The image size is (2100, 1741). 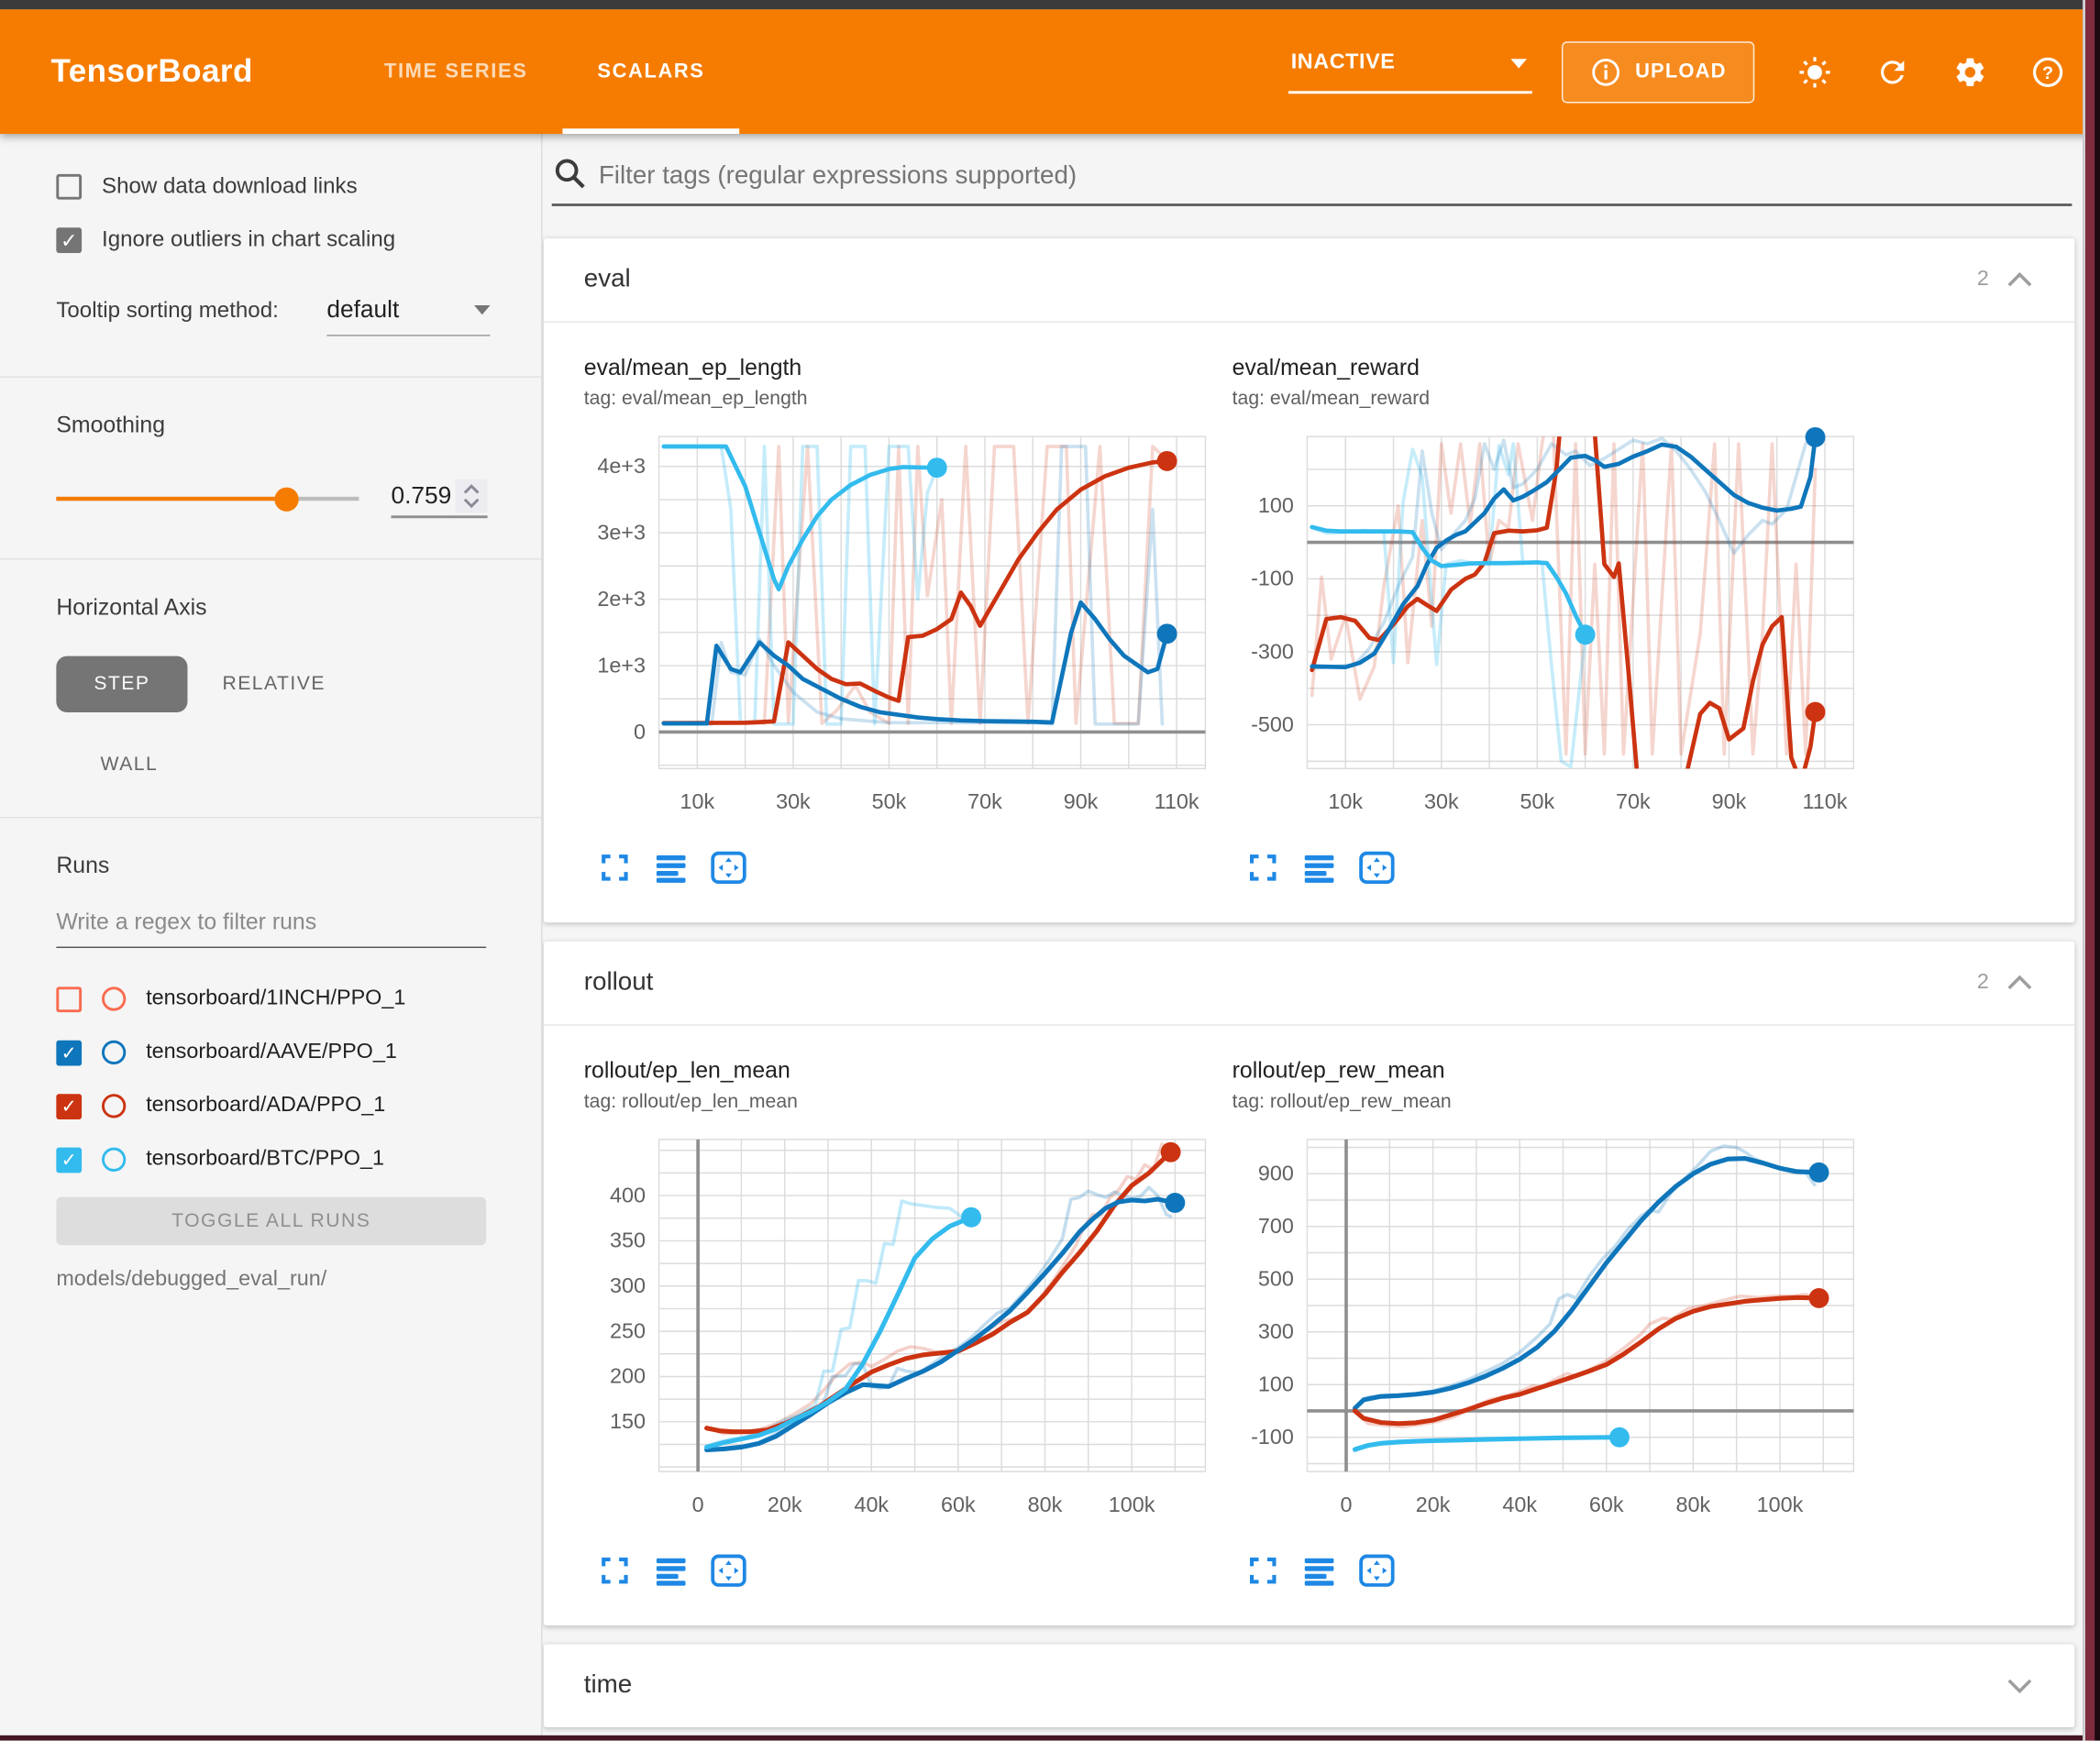 What do you see at coordinates (1276, 505) in the screenshot?
I see `svg-text: 100` at bounding box center [1276, 505].